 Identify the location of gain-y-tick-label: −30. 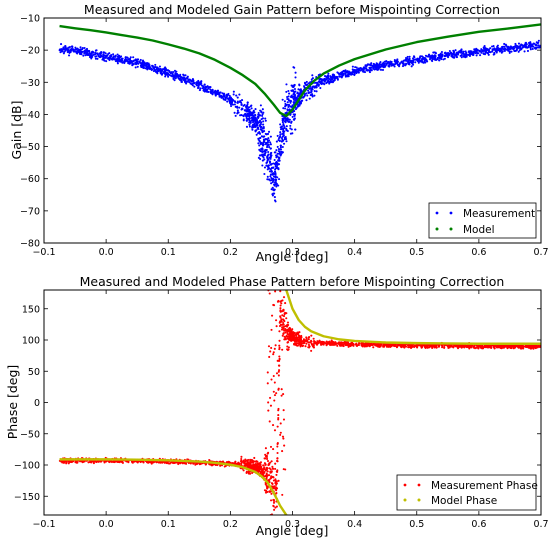
(30, 83).